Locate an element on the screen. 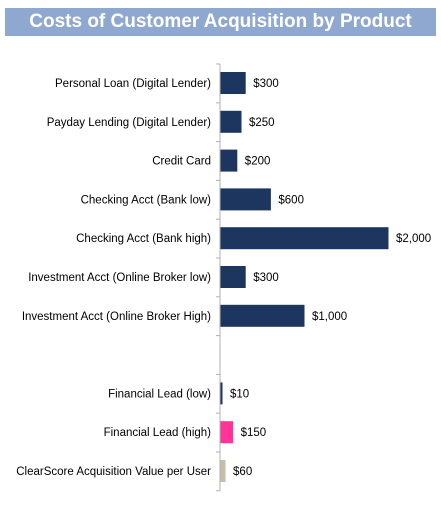 Image resolution: width=441 pixels, height=505 pixels. value-label: $600 is located at coordinates (291, 200).